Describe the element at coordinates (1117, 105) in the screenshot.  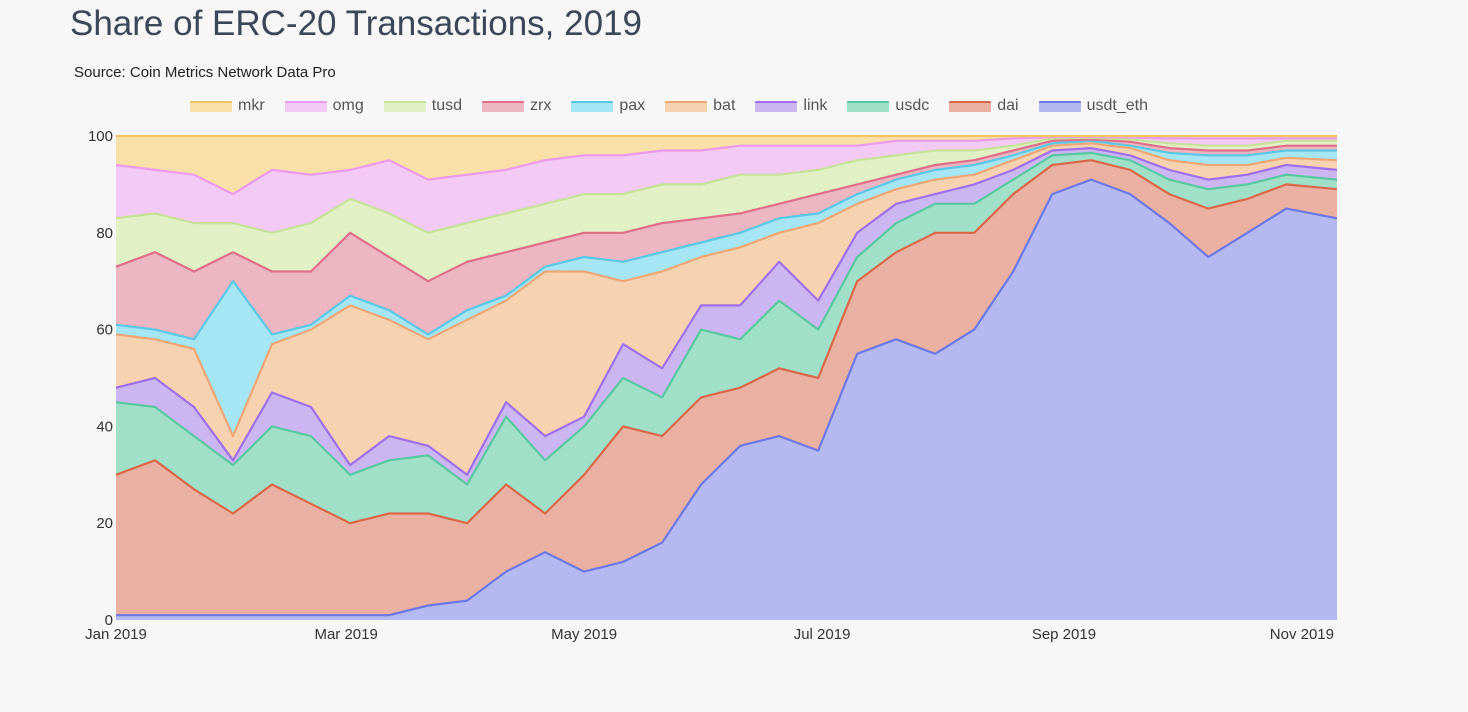
I see `legend-label: usdt_eth` at that location.